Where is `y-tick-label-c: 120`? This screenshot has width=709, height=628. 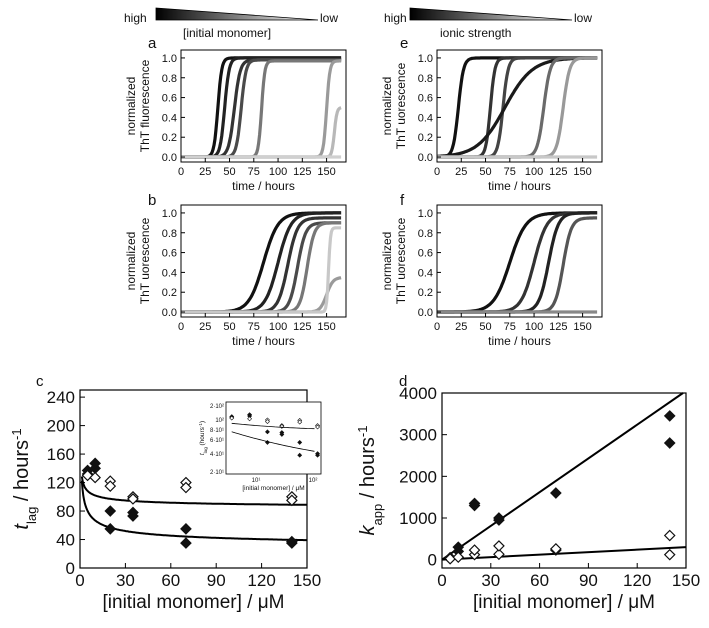
y-tick-label-c: 120 is located at coordinates (61, 483).